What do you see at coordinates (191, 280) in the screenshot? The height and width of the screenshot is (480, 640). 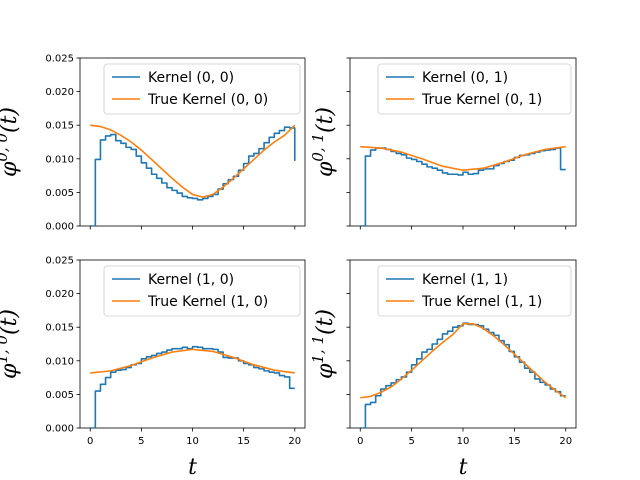 I see `legend-label-0: Kernel (1, 0)` at bounding box center [191, 280].